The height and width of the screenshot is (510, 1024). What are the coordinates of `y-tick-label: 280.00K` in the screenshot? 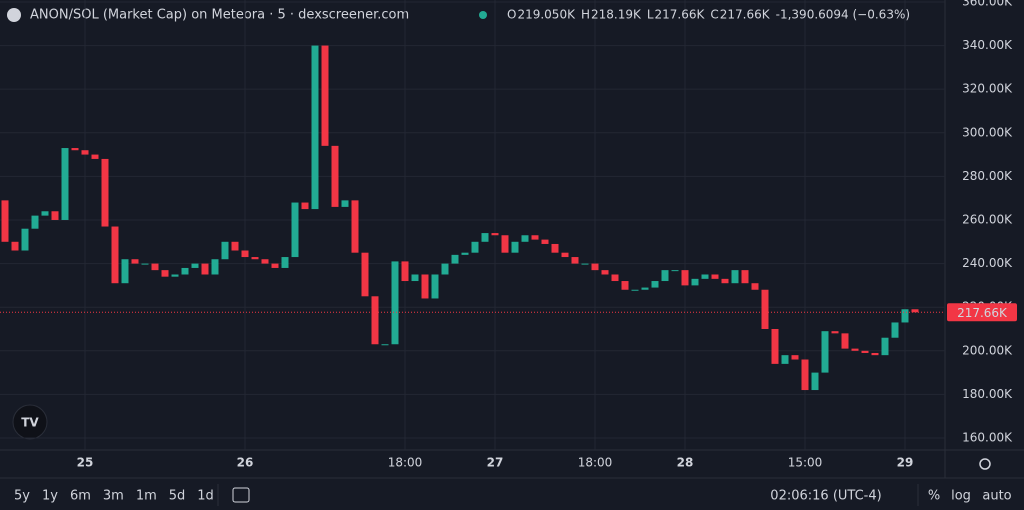 It's located at (987, 176).